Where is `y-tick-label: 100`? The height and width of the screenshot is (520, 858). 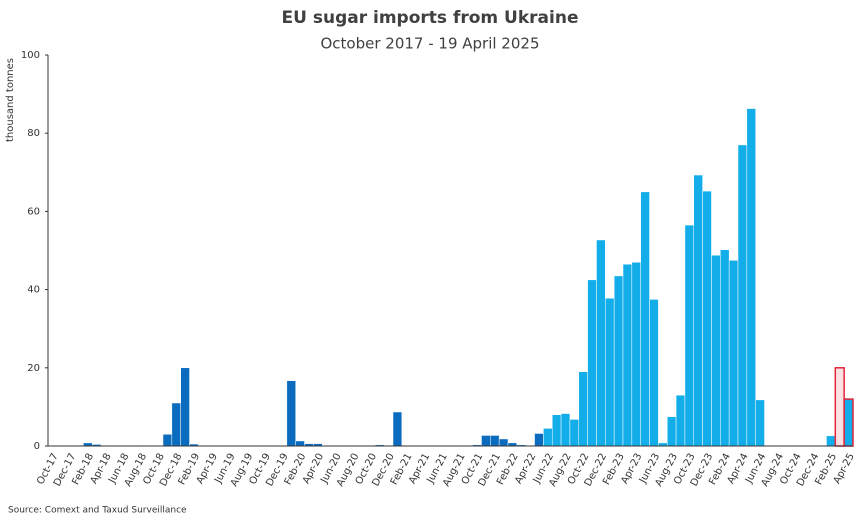
y-tick-label: 100 is located at coordinates (30, 55).